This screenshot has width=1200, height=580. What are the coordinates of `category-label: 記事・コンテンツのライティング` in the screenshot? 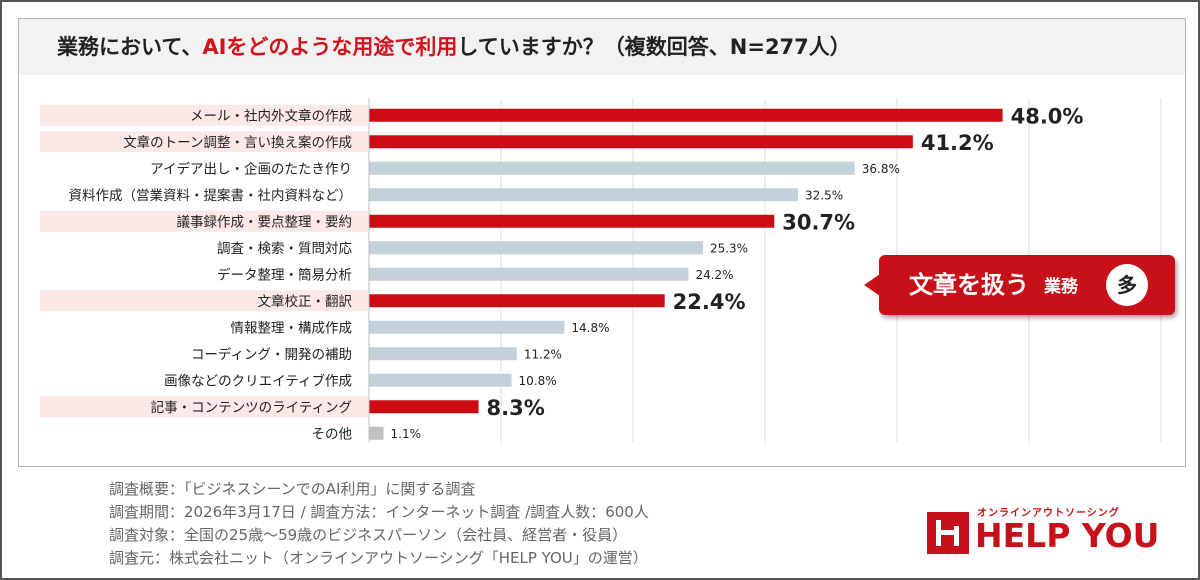 It's located at (251, 407).